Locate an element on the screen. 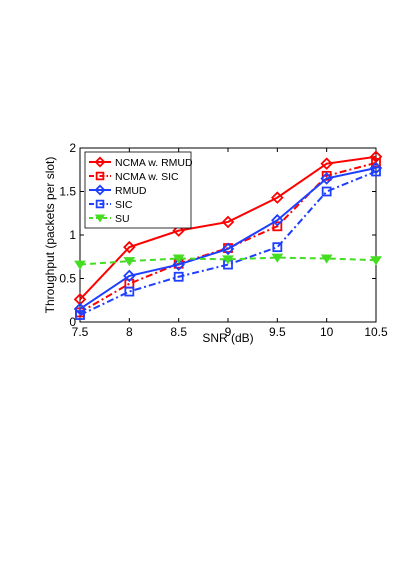 The image size is (416, 588). legend-label: SU is located at coordinates (122, 219).